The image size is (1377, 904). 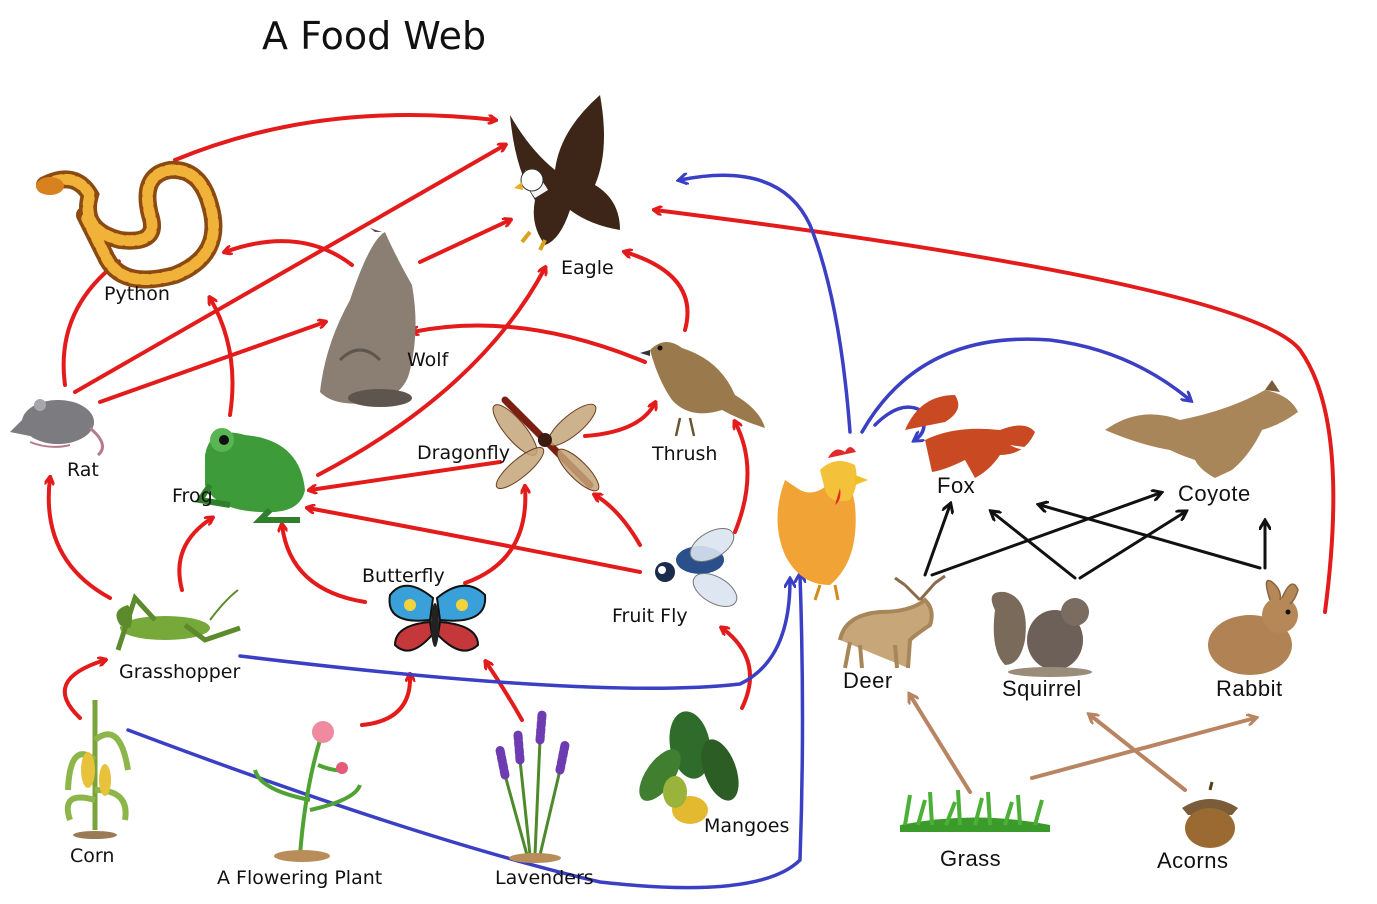 What do you see at coordinates (1042, 688) in the screenshot?
I see `label-squirrel: Squirrel` at bounding box center [1042, 688].